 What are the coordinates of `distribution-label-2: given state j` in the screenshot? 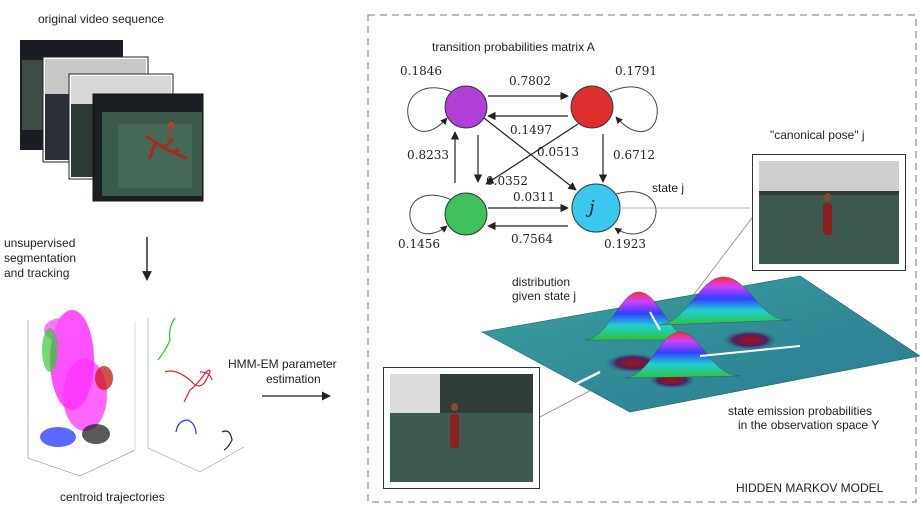 It's located at (544, 296).